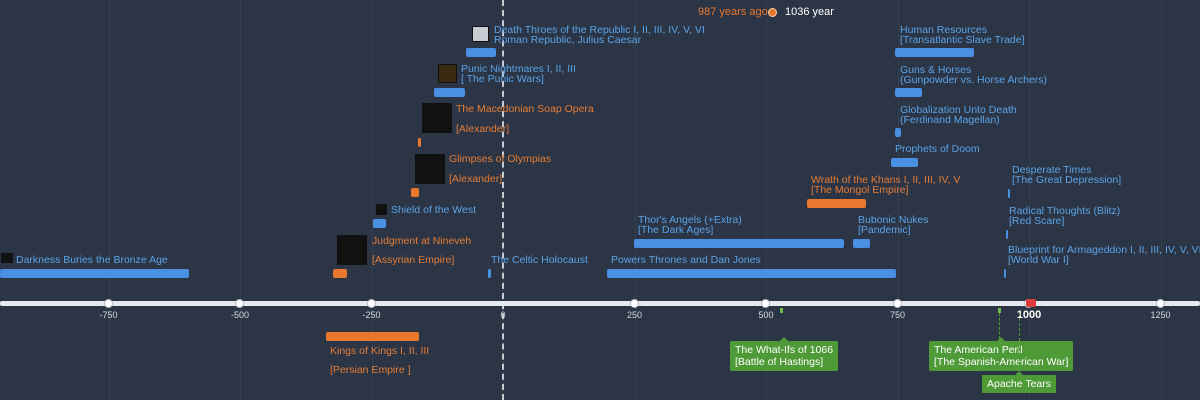 This screenshot has height=400, width=1200. Describe the element at coordinates (898, 132) in the screenshot. I see `episode-bar-globalization` at that location.